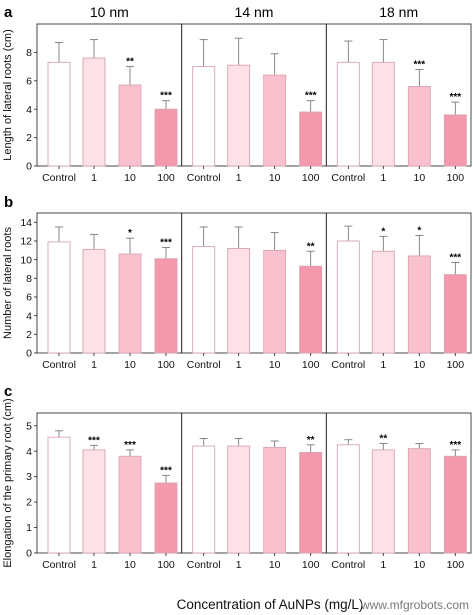  Describe the element at coordinates (8, 283) in the screenshot. I see `y-axis-title: Number of lateral roots` at that location.